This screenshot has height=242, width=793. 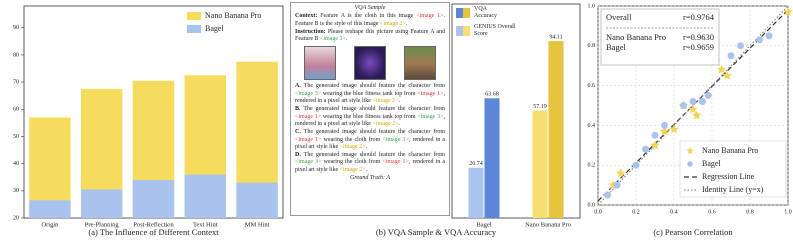 I want to click on sample-images, so click(x=370, y=63).